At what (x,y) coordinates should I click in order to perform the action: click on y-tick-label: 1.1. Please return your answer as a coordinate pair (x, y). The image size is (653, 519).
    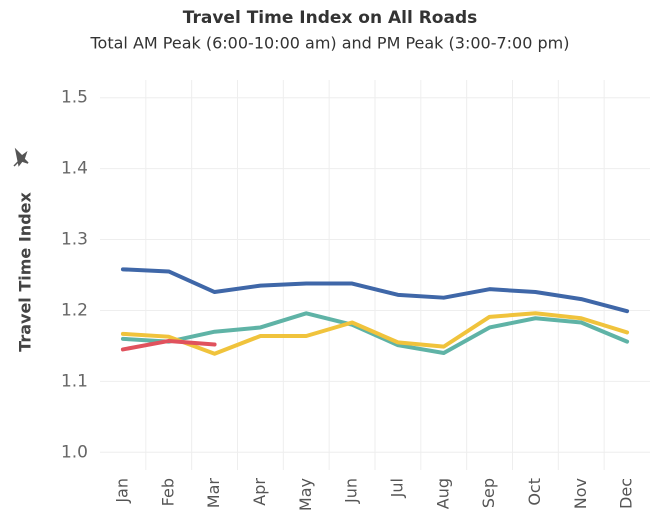
    Looking at the image, I should click on (74, 381).